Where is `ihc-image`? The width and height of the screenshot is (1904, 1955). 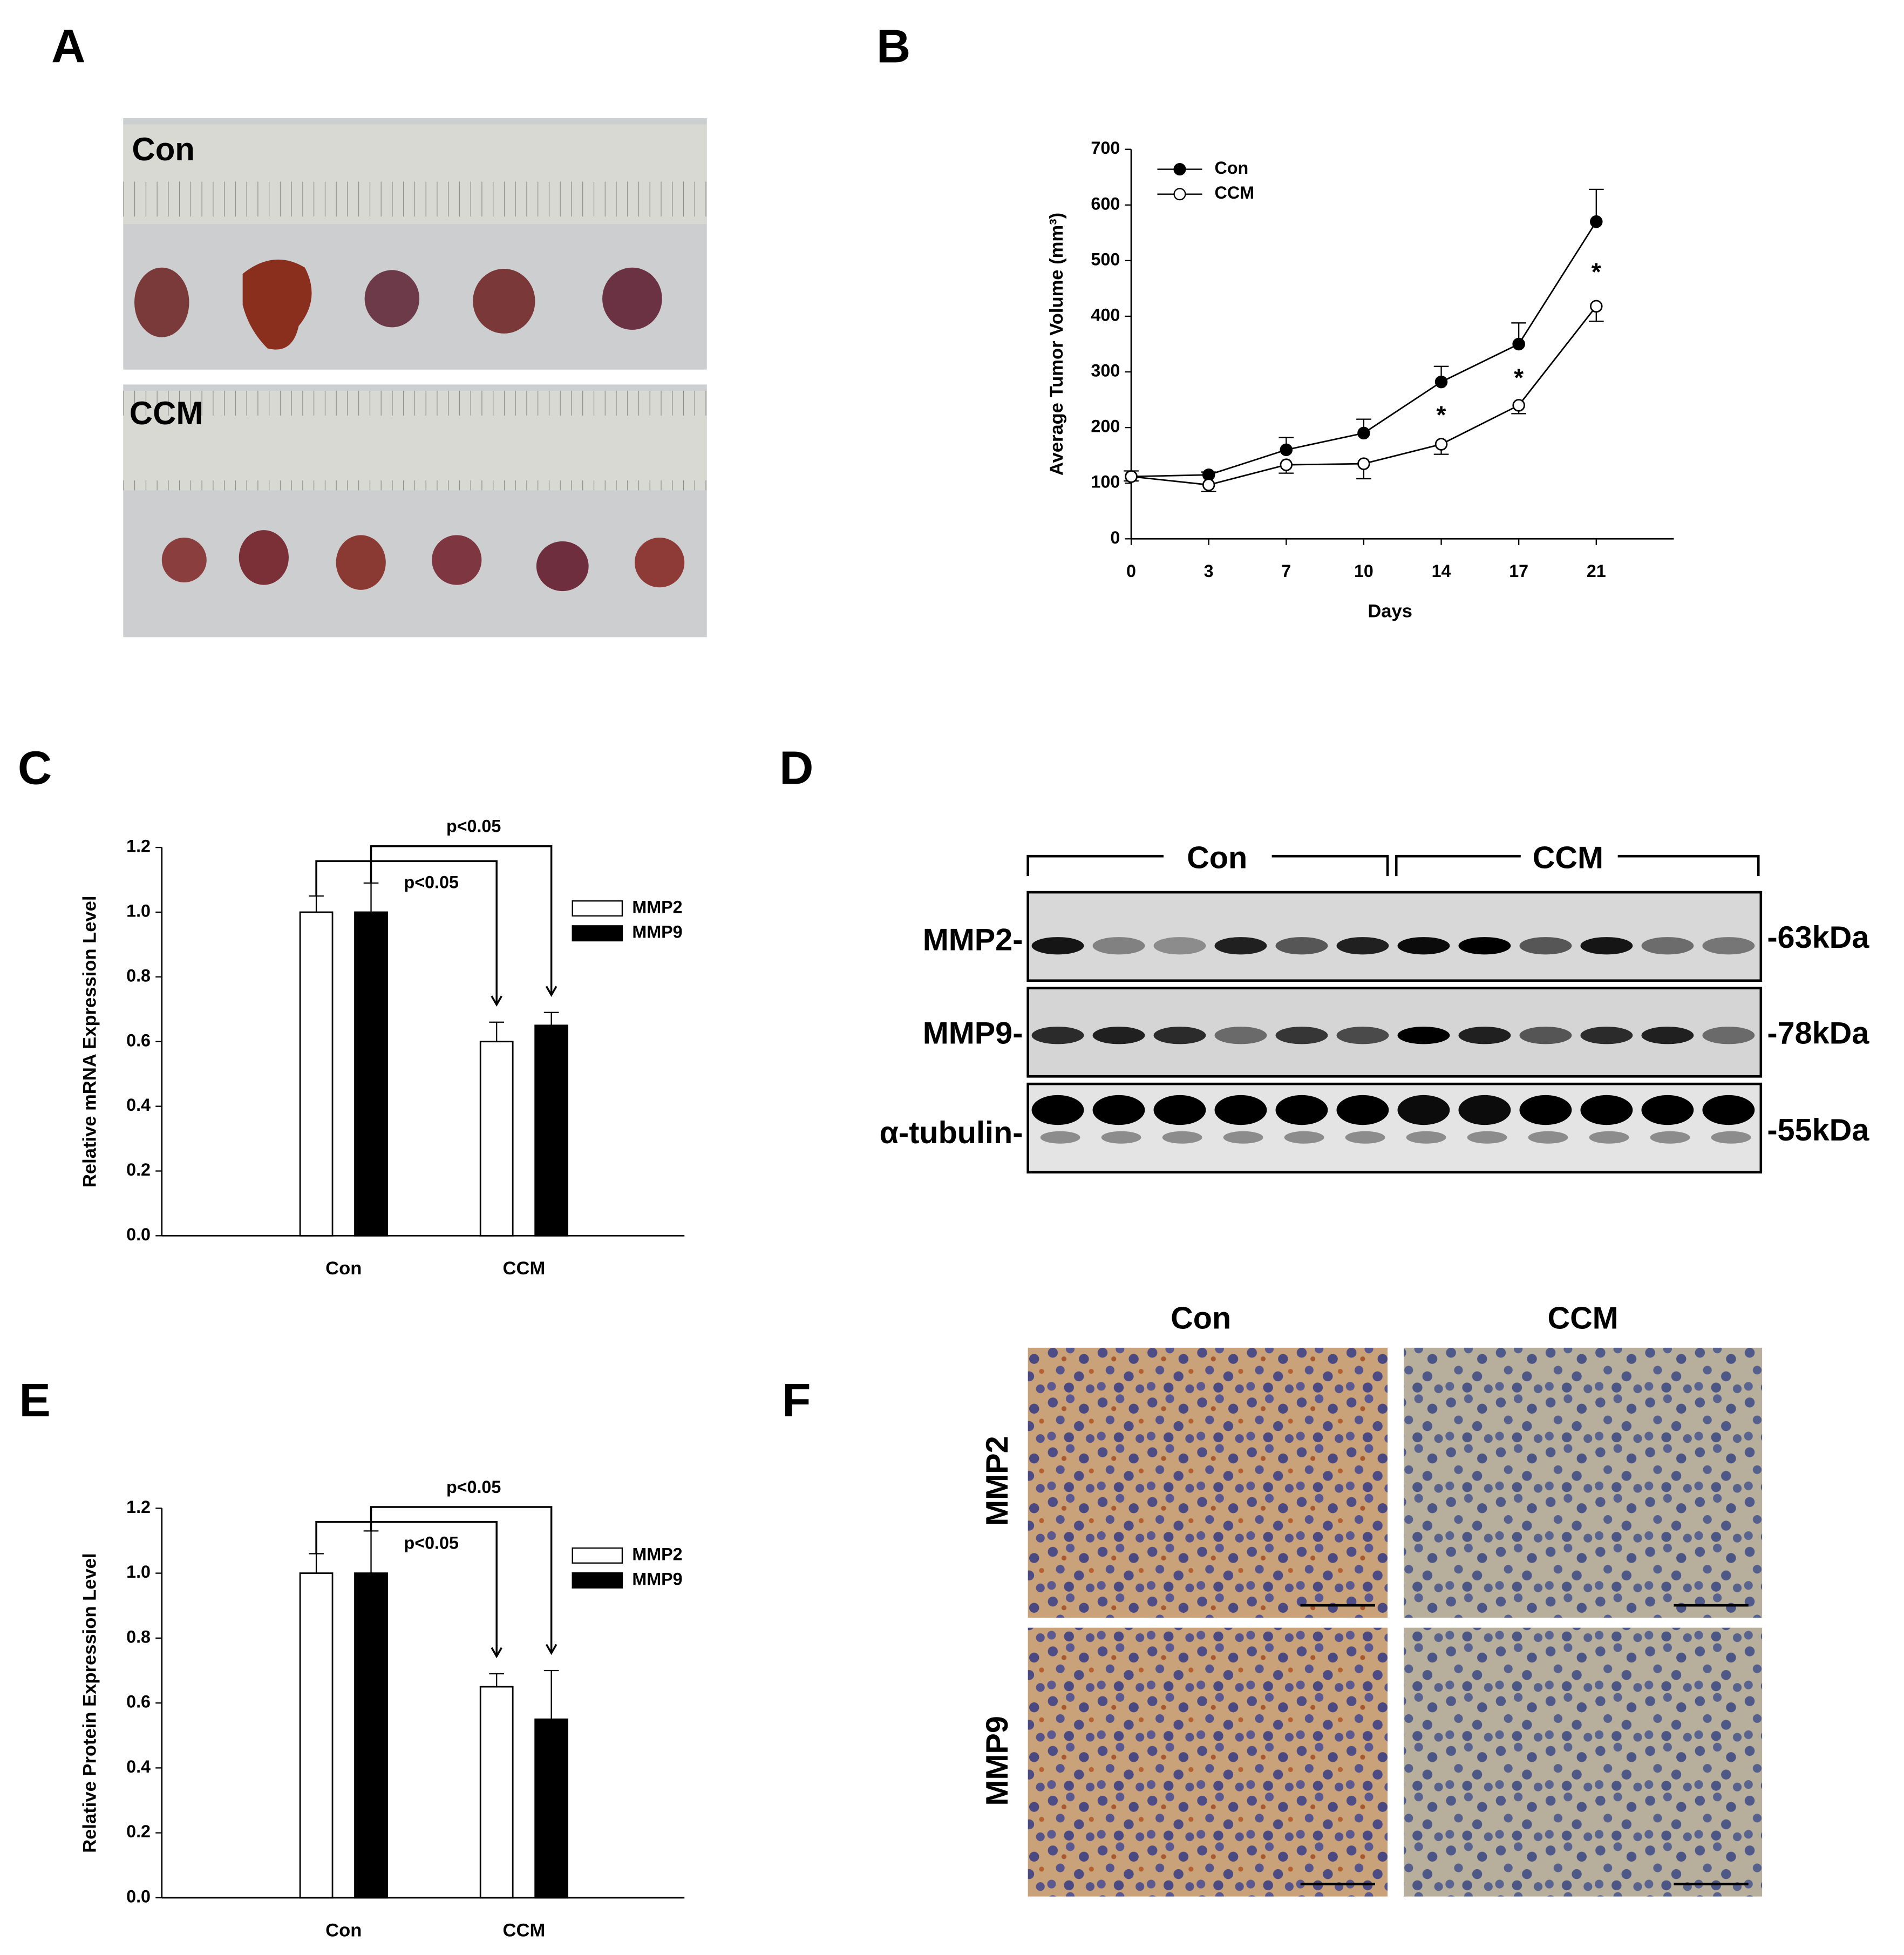
ihc-image is located at coordinates (1395, 1622).